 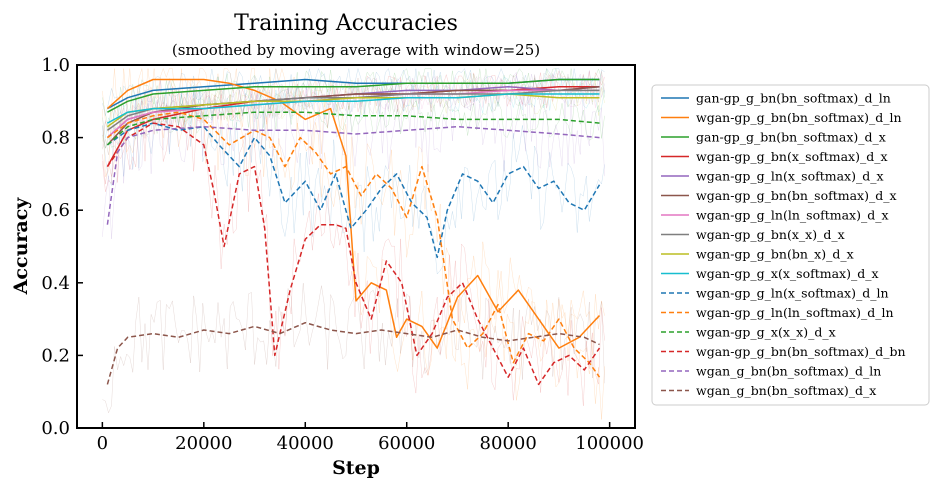 I want to click on x-tick-label: 100000, so click(x=609, y=443).